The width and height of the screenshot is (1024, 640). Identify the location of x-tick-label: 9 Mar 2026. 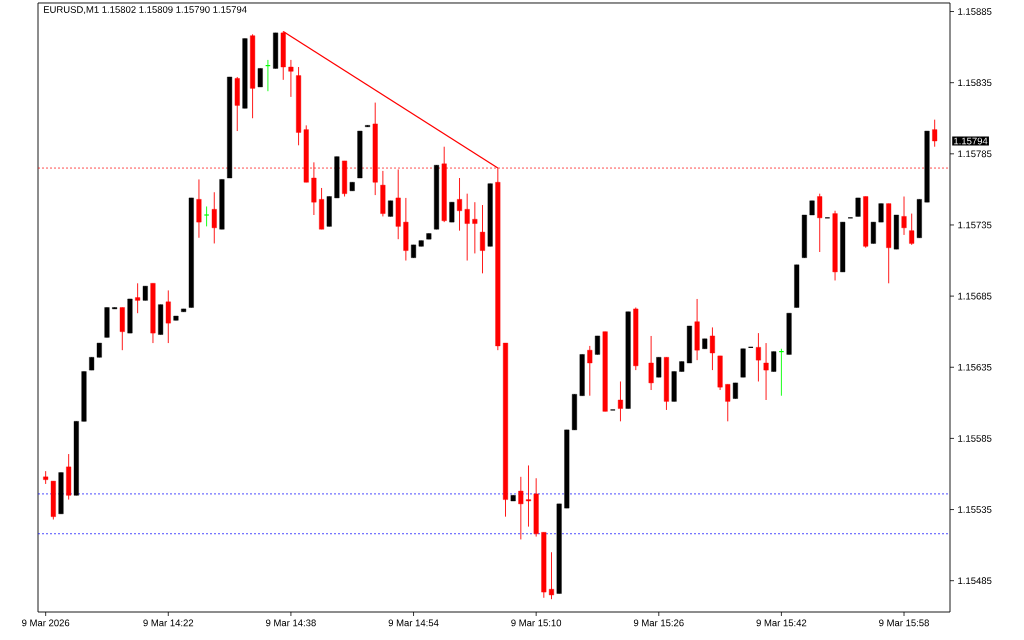
(46, 623).